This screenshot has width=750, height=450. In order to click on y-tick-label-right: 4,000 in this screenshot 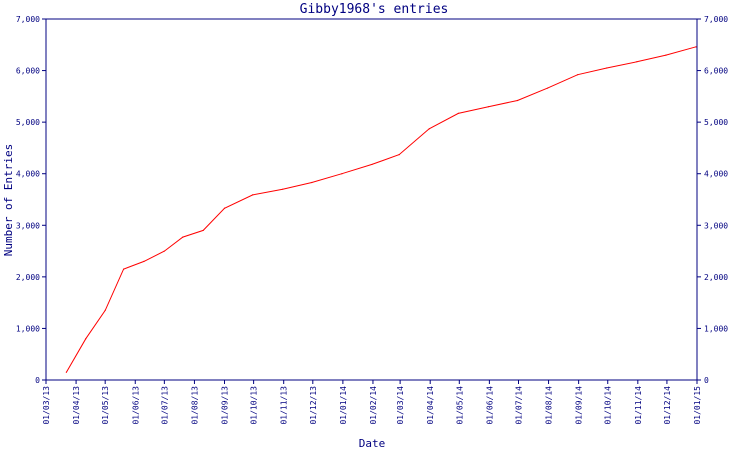, I will do `click(716, 174)`.